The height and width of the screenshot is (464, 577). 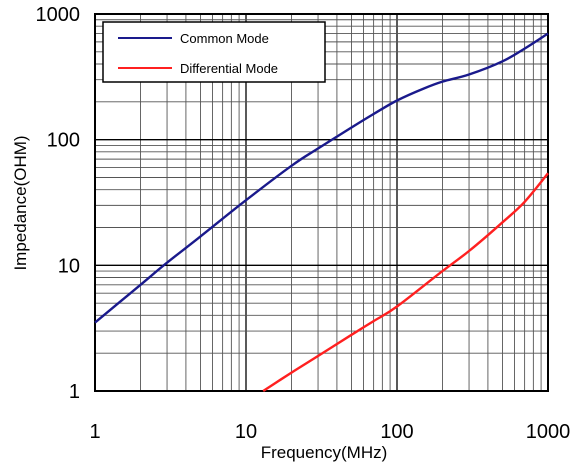 I want to click on x-tick-label: 1, so click(x=94, y=432).